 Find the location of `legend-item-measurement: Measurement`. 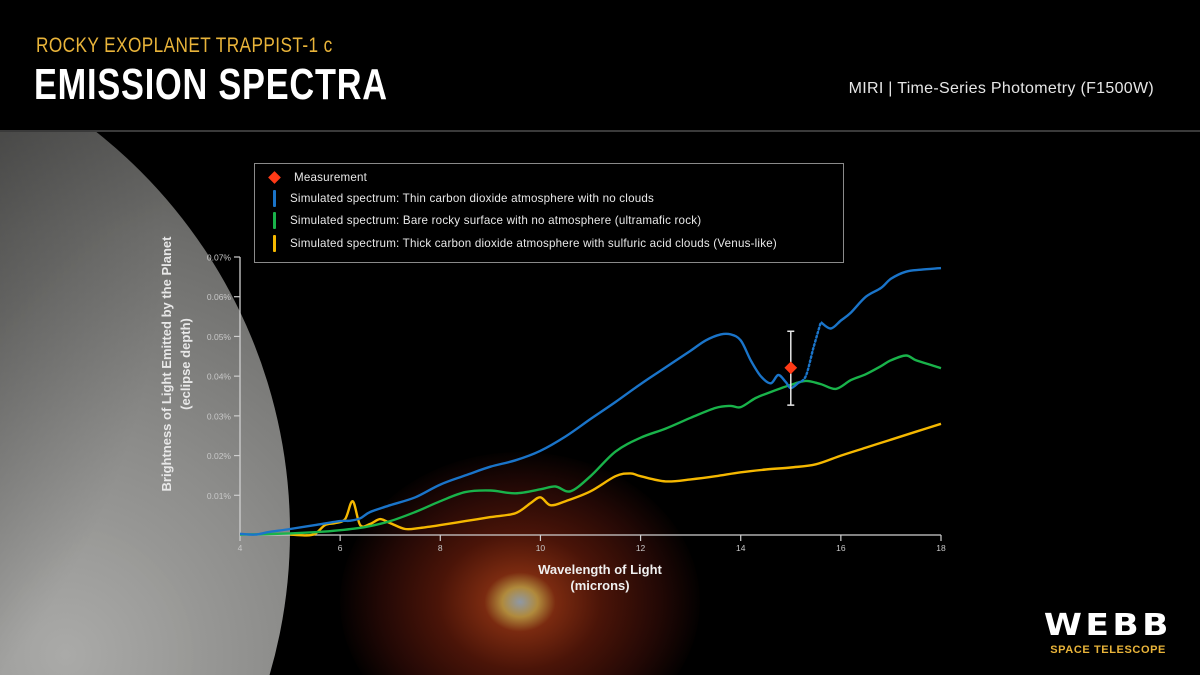

legend-item-measurement: Measurement is located at coordinates (318, 177).